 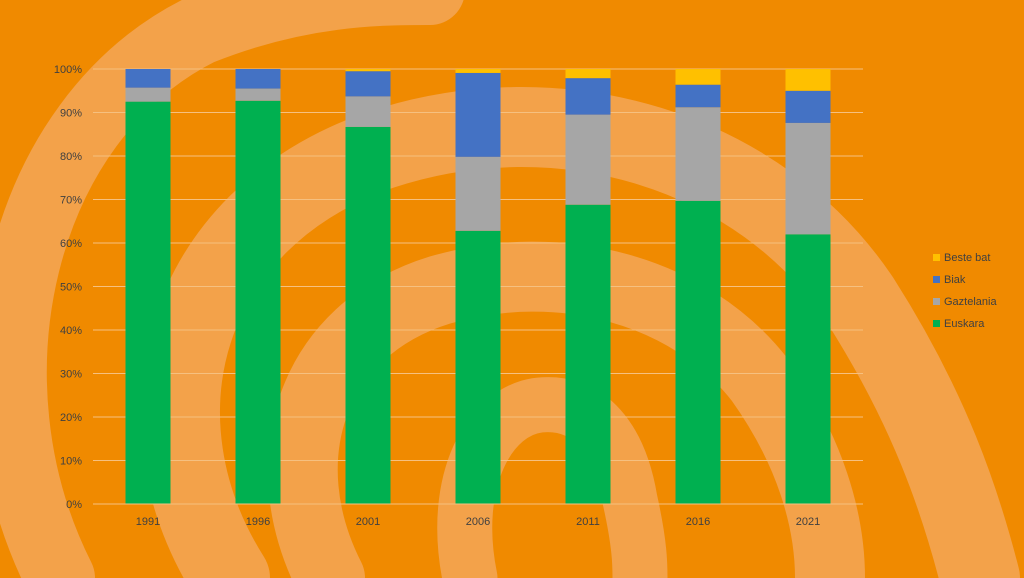 What do you see at coordinates (698, 154) in the screenshot?
I see `bar-gaztelania-2016` at bounding box center [698, 154].